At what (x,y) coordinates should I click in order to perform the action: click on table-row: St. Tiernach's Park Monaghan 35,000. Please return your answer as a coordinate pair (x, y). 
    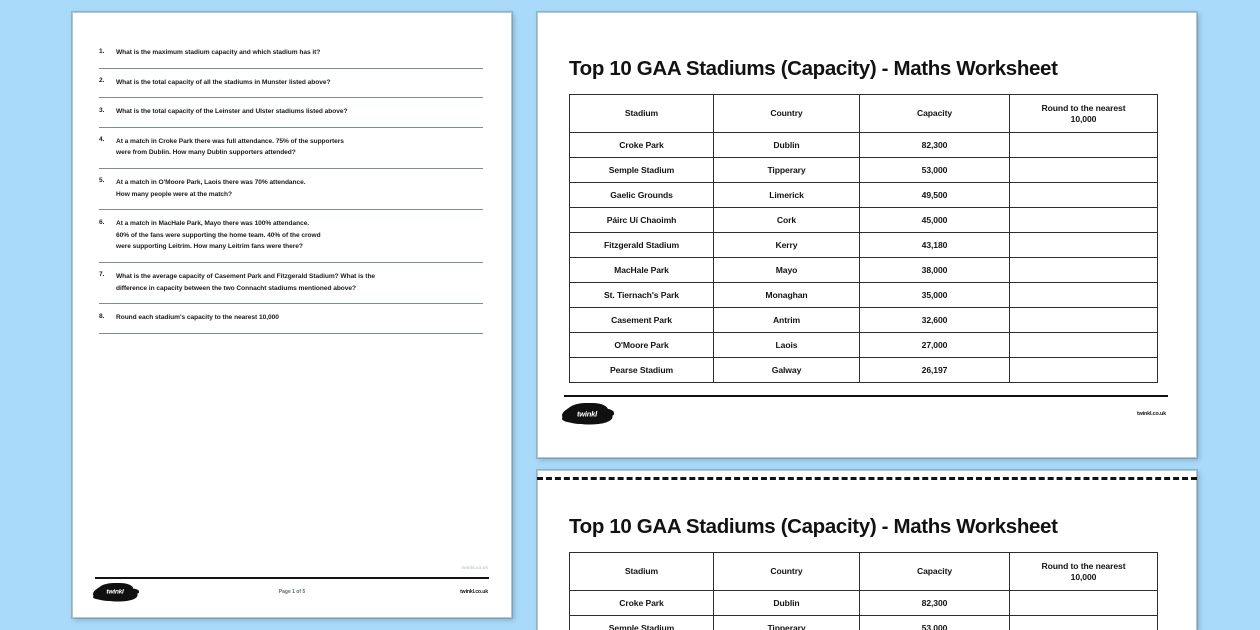
    Looking at the image, I should click on (863, 295).